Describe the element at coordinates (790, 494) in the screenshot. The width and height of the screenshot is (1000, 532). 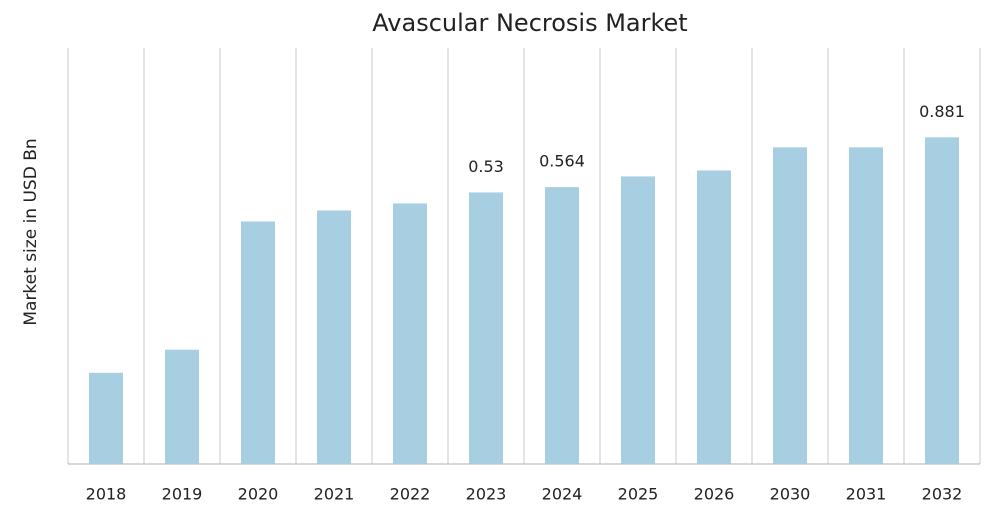
I see `x-tick-label: 2030` at that location.